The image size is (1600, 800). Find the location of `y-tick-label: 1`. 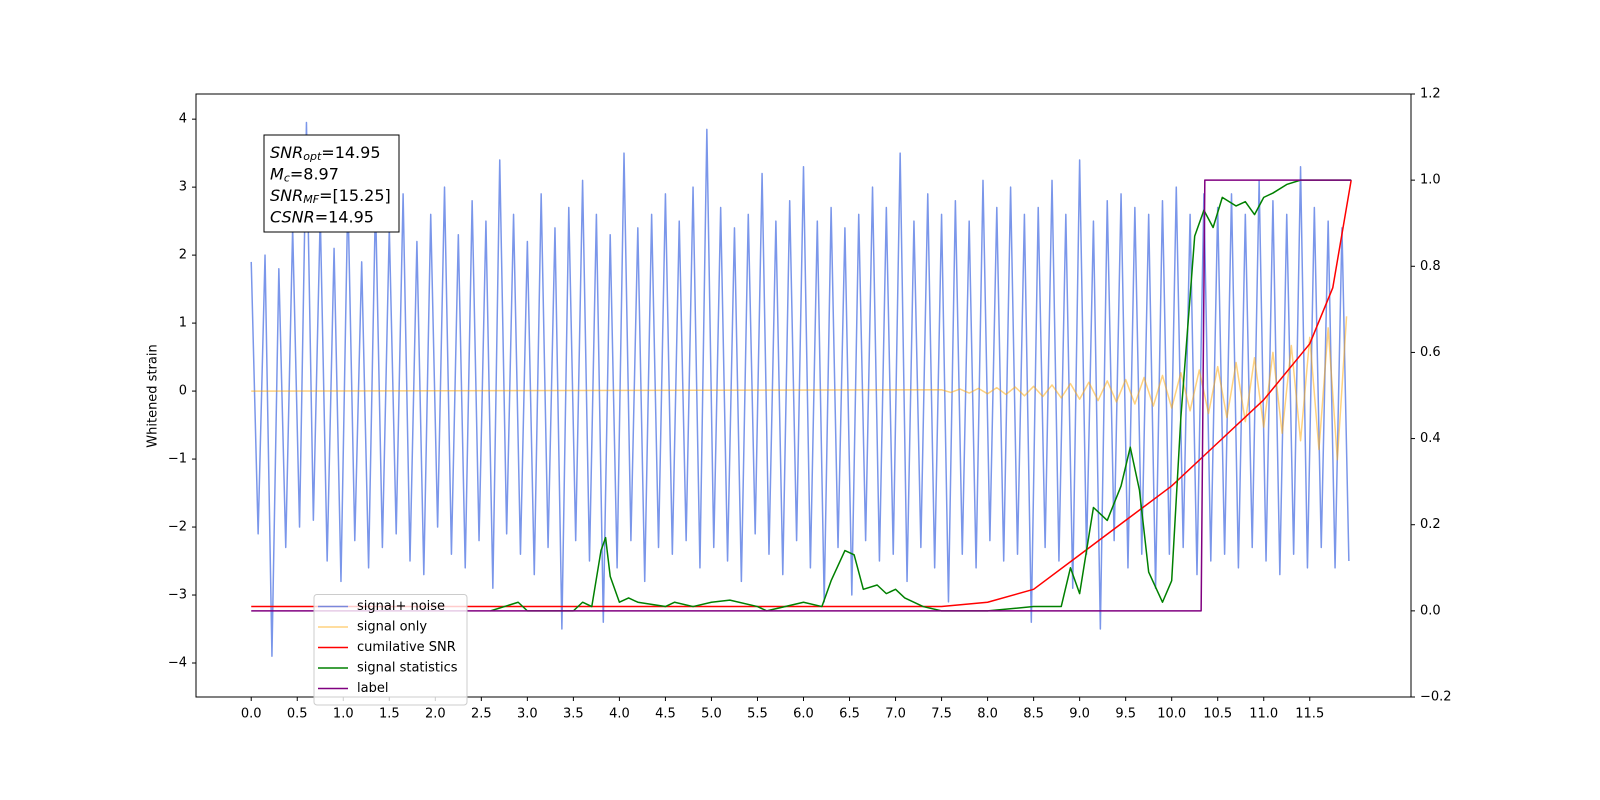

y-tick-label: 1 is located at coordinates (183, 323).